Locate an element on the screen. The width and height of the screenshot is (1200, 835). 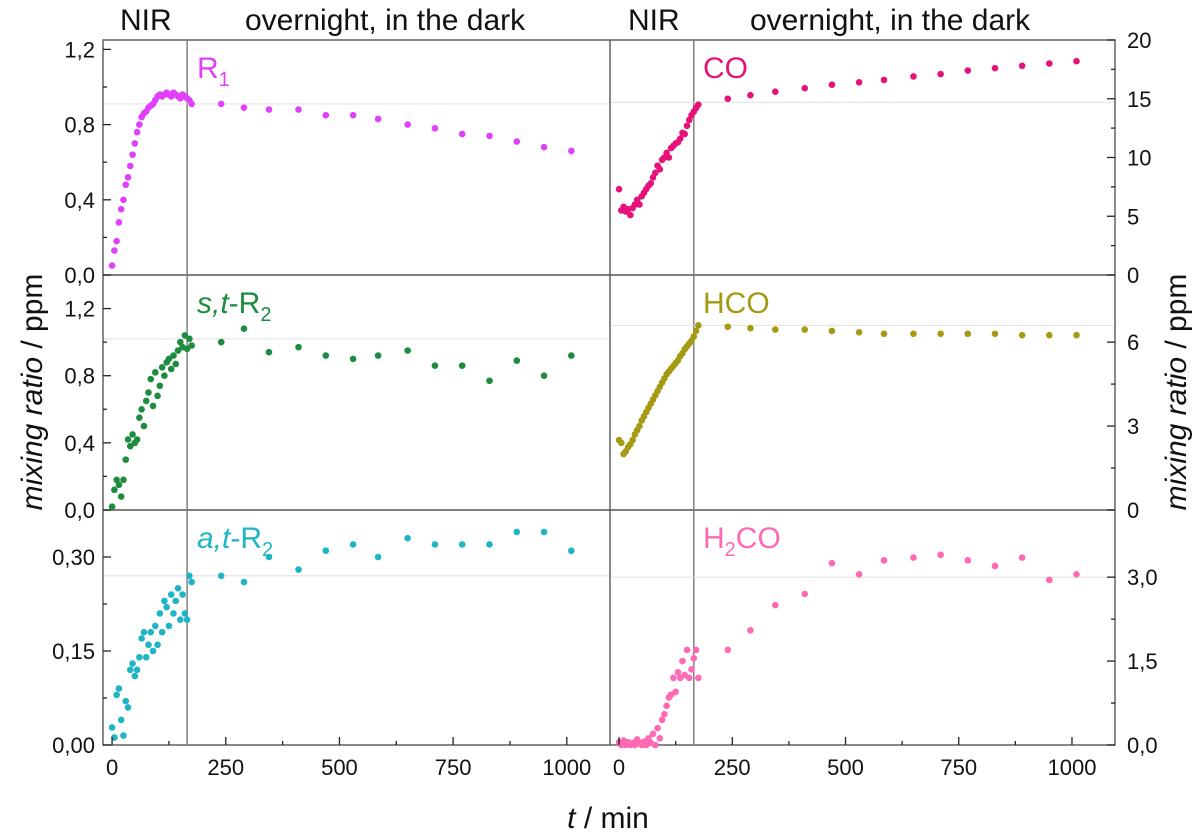
panel-label-str2: s,t-R2 is located at coordinates (234, 306).